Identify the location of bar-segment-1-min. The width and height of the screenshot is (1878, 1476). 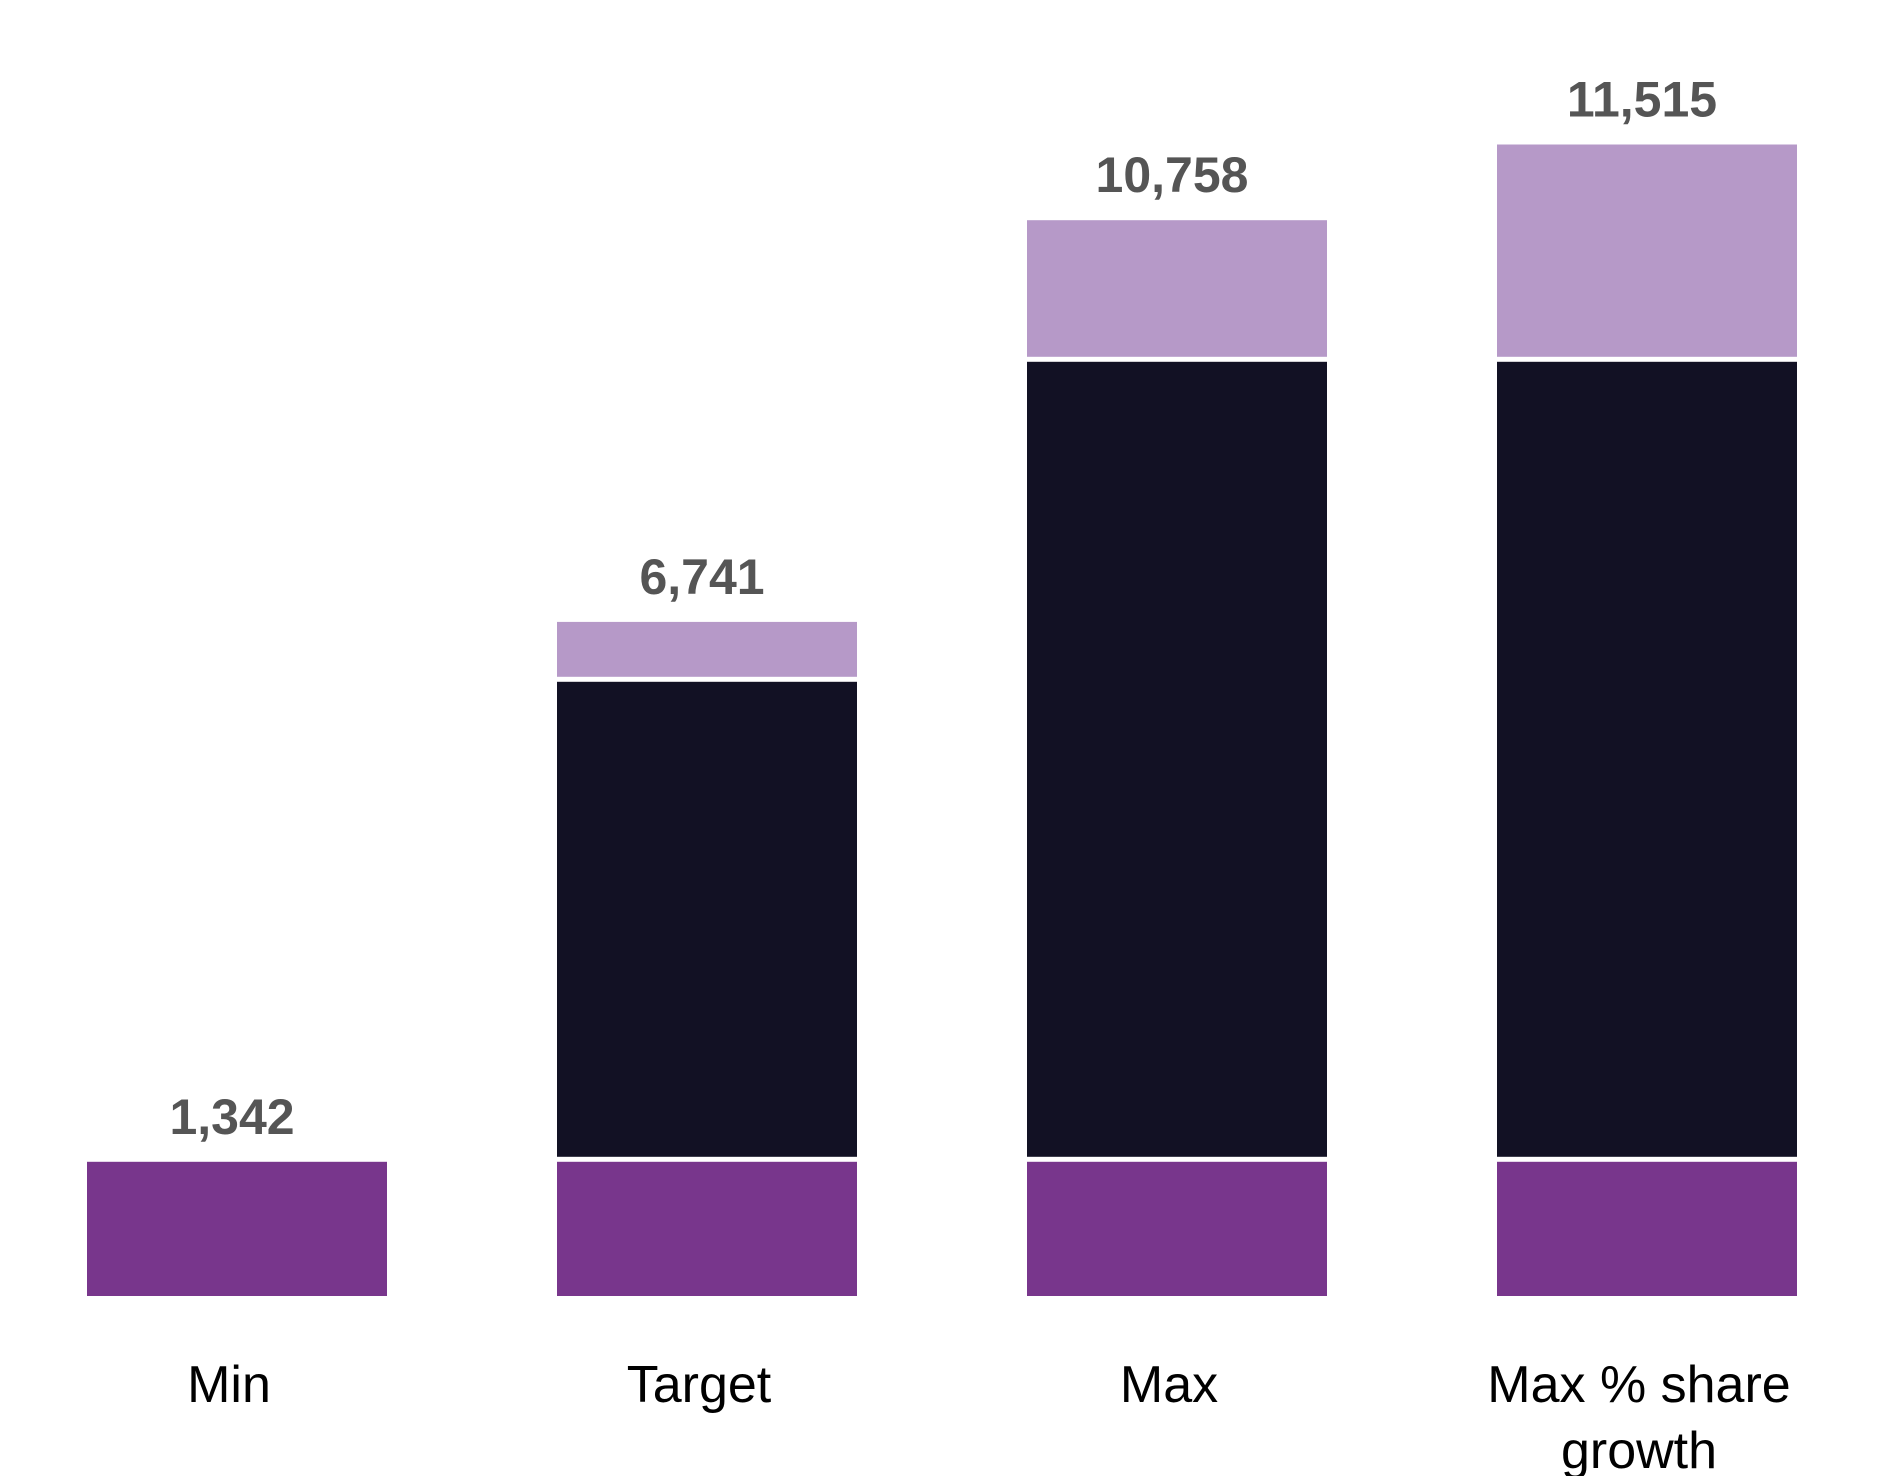
(237, 1228).